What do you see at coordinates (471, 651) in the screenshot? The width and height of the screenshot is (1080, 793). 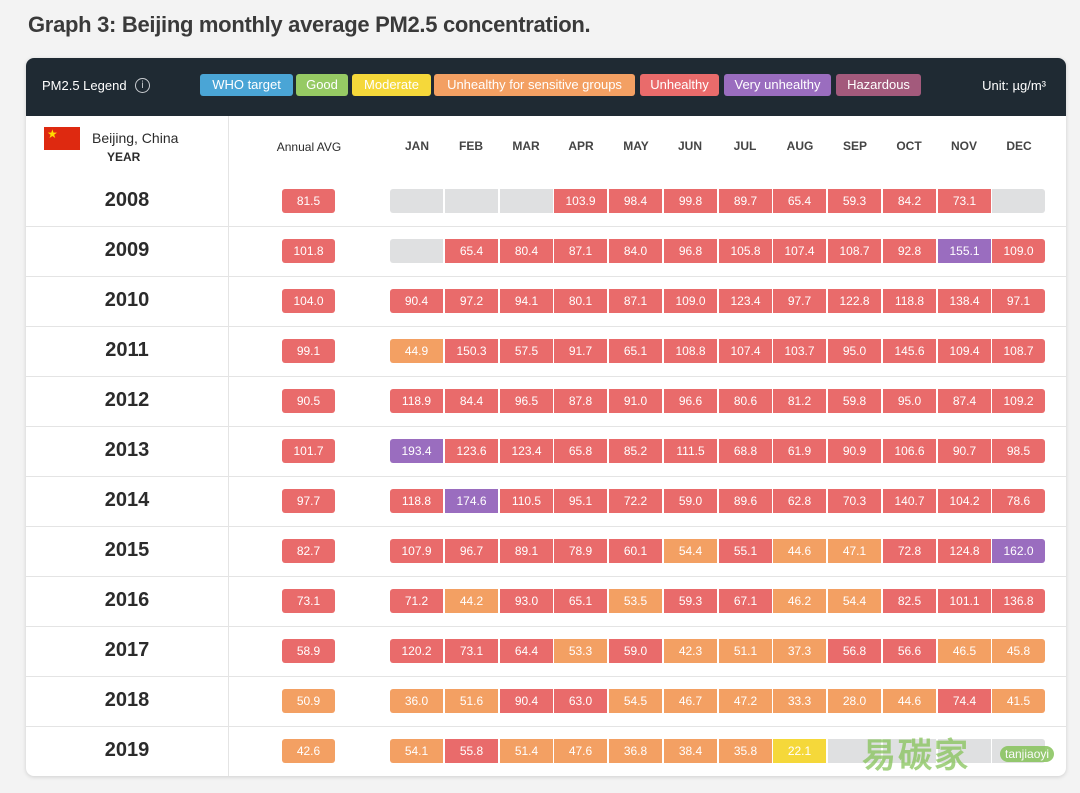 I see `month-cell-2017-feb: 73.1` at bounding box center [471, 651].